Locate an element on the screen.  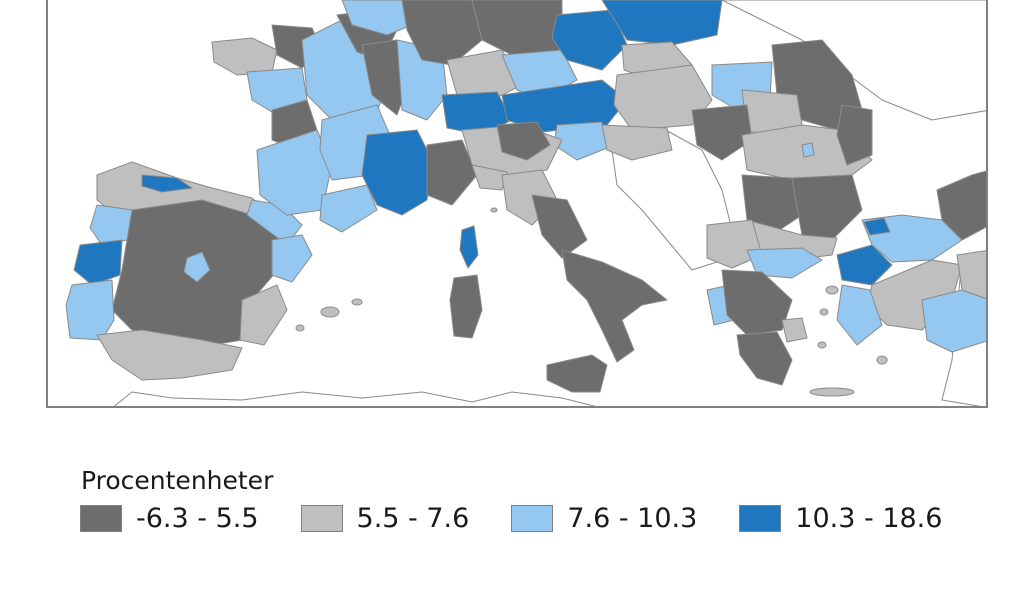
island-crete is located at coordinates (832, 392).